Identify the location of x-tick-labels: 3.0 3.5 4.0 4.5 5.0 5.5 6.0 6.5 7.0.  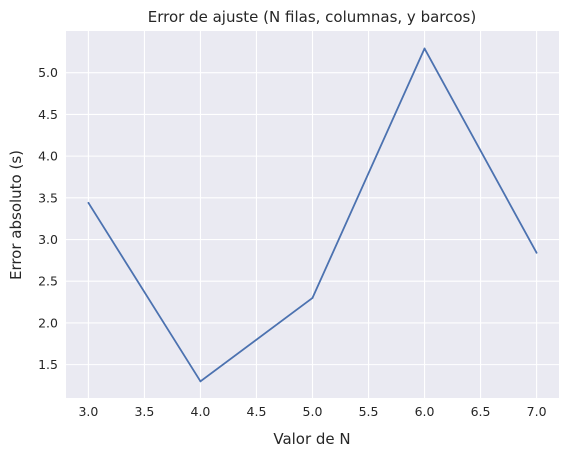
(312, 411).